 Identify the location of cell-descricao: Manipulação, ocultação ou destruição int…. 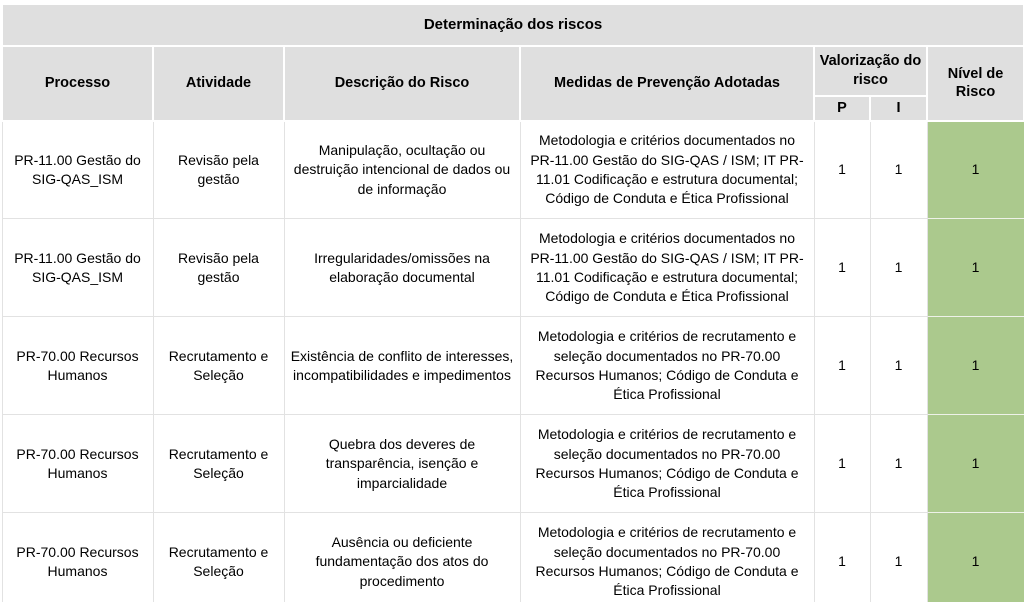
(402, 170).